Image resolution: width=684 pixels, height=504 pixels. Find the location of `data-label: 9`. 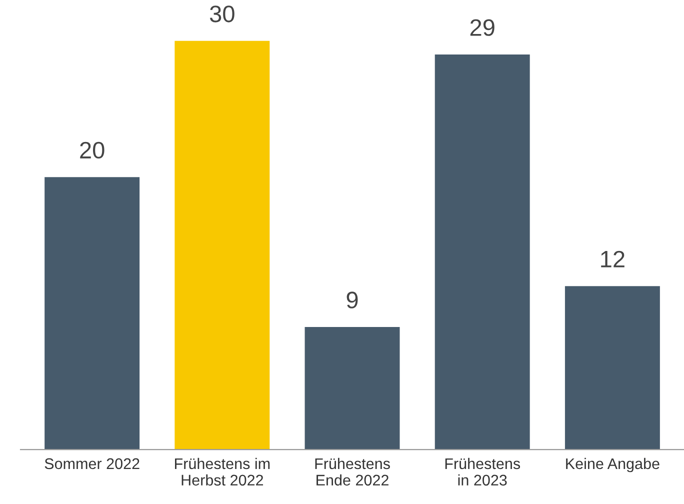

data-label: 9 is located at coordinates (352, 300).